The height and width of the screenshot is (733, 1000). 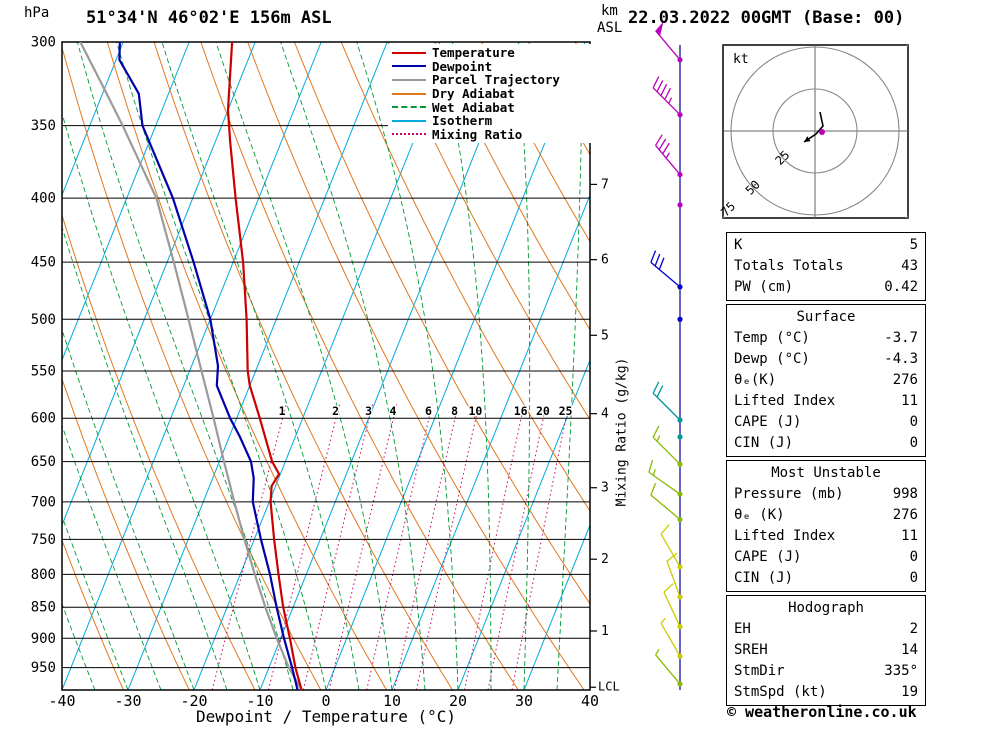 What do you see at coordinates (772, 338) in the screenshot?
I see `row-label: Temp (°C)` at bounding box center [772, 338].